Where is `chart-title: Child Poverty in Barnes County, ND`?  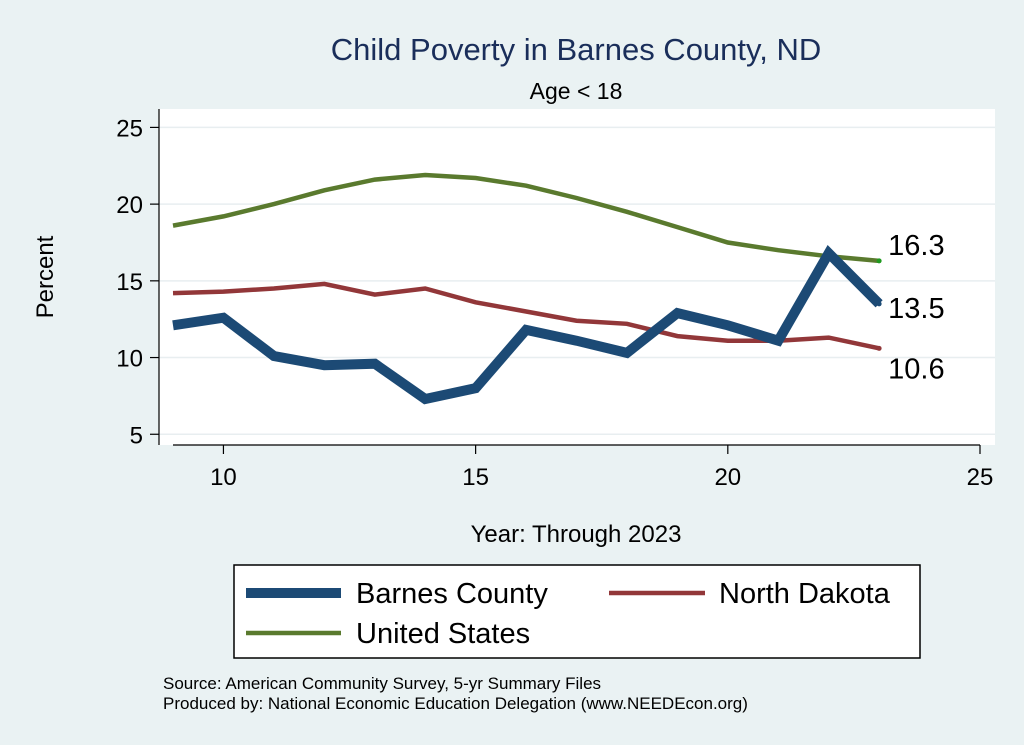
chart-title: Child Poverty in Barnes County, ND is located at coordinates (576, 49).